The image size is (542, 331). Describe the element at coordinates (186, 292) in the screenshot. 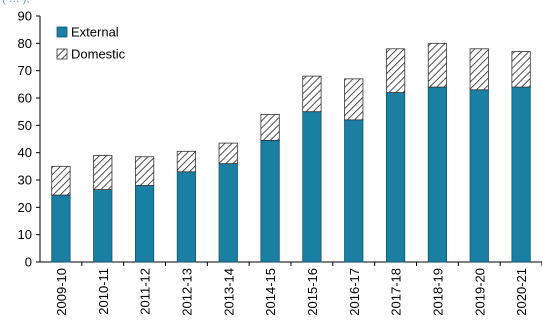

I see `x-tick-label: 2012-13` at that location.